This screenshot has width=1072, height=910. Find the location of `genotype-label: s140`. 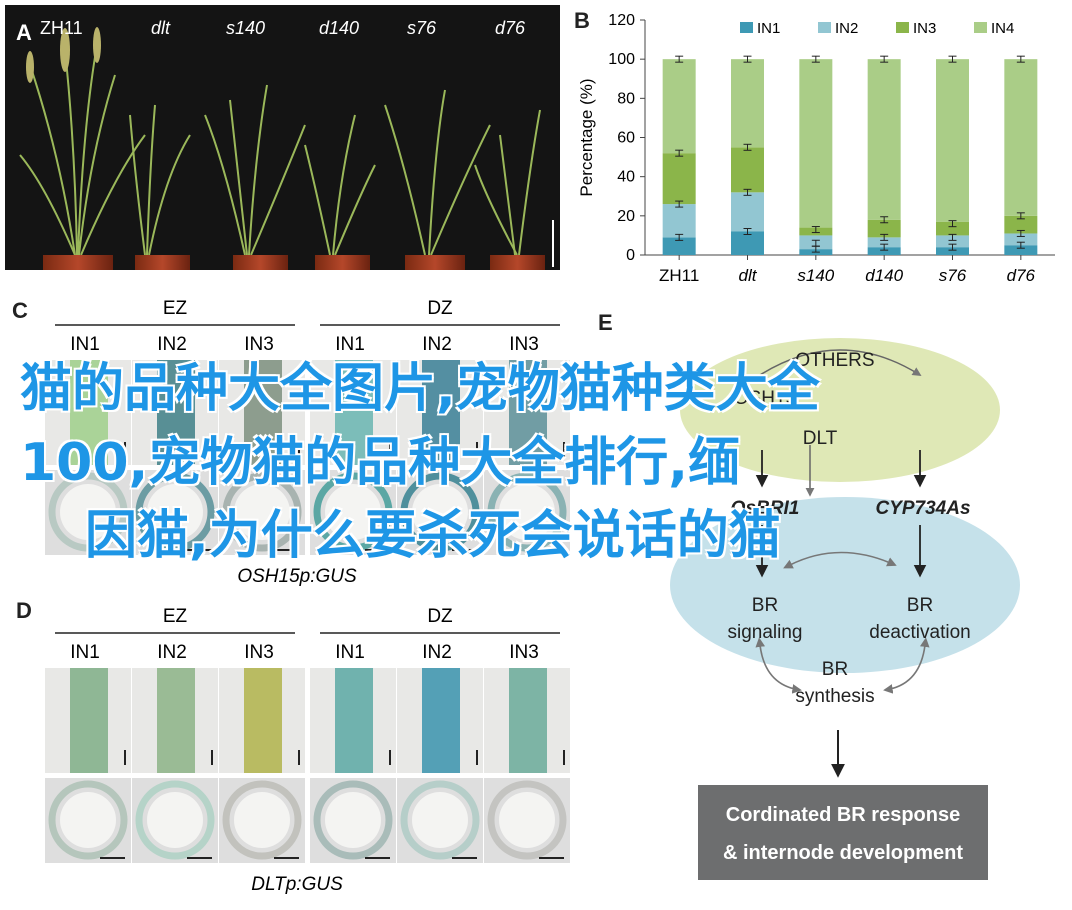

genotype-label: s140 is located at coordinates (246, 28).